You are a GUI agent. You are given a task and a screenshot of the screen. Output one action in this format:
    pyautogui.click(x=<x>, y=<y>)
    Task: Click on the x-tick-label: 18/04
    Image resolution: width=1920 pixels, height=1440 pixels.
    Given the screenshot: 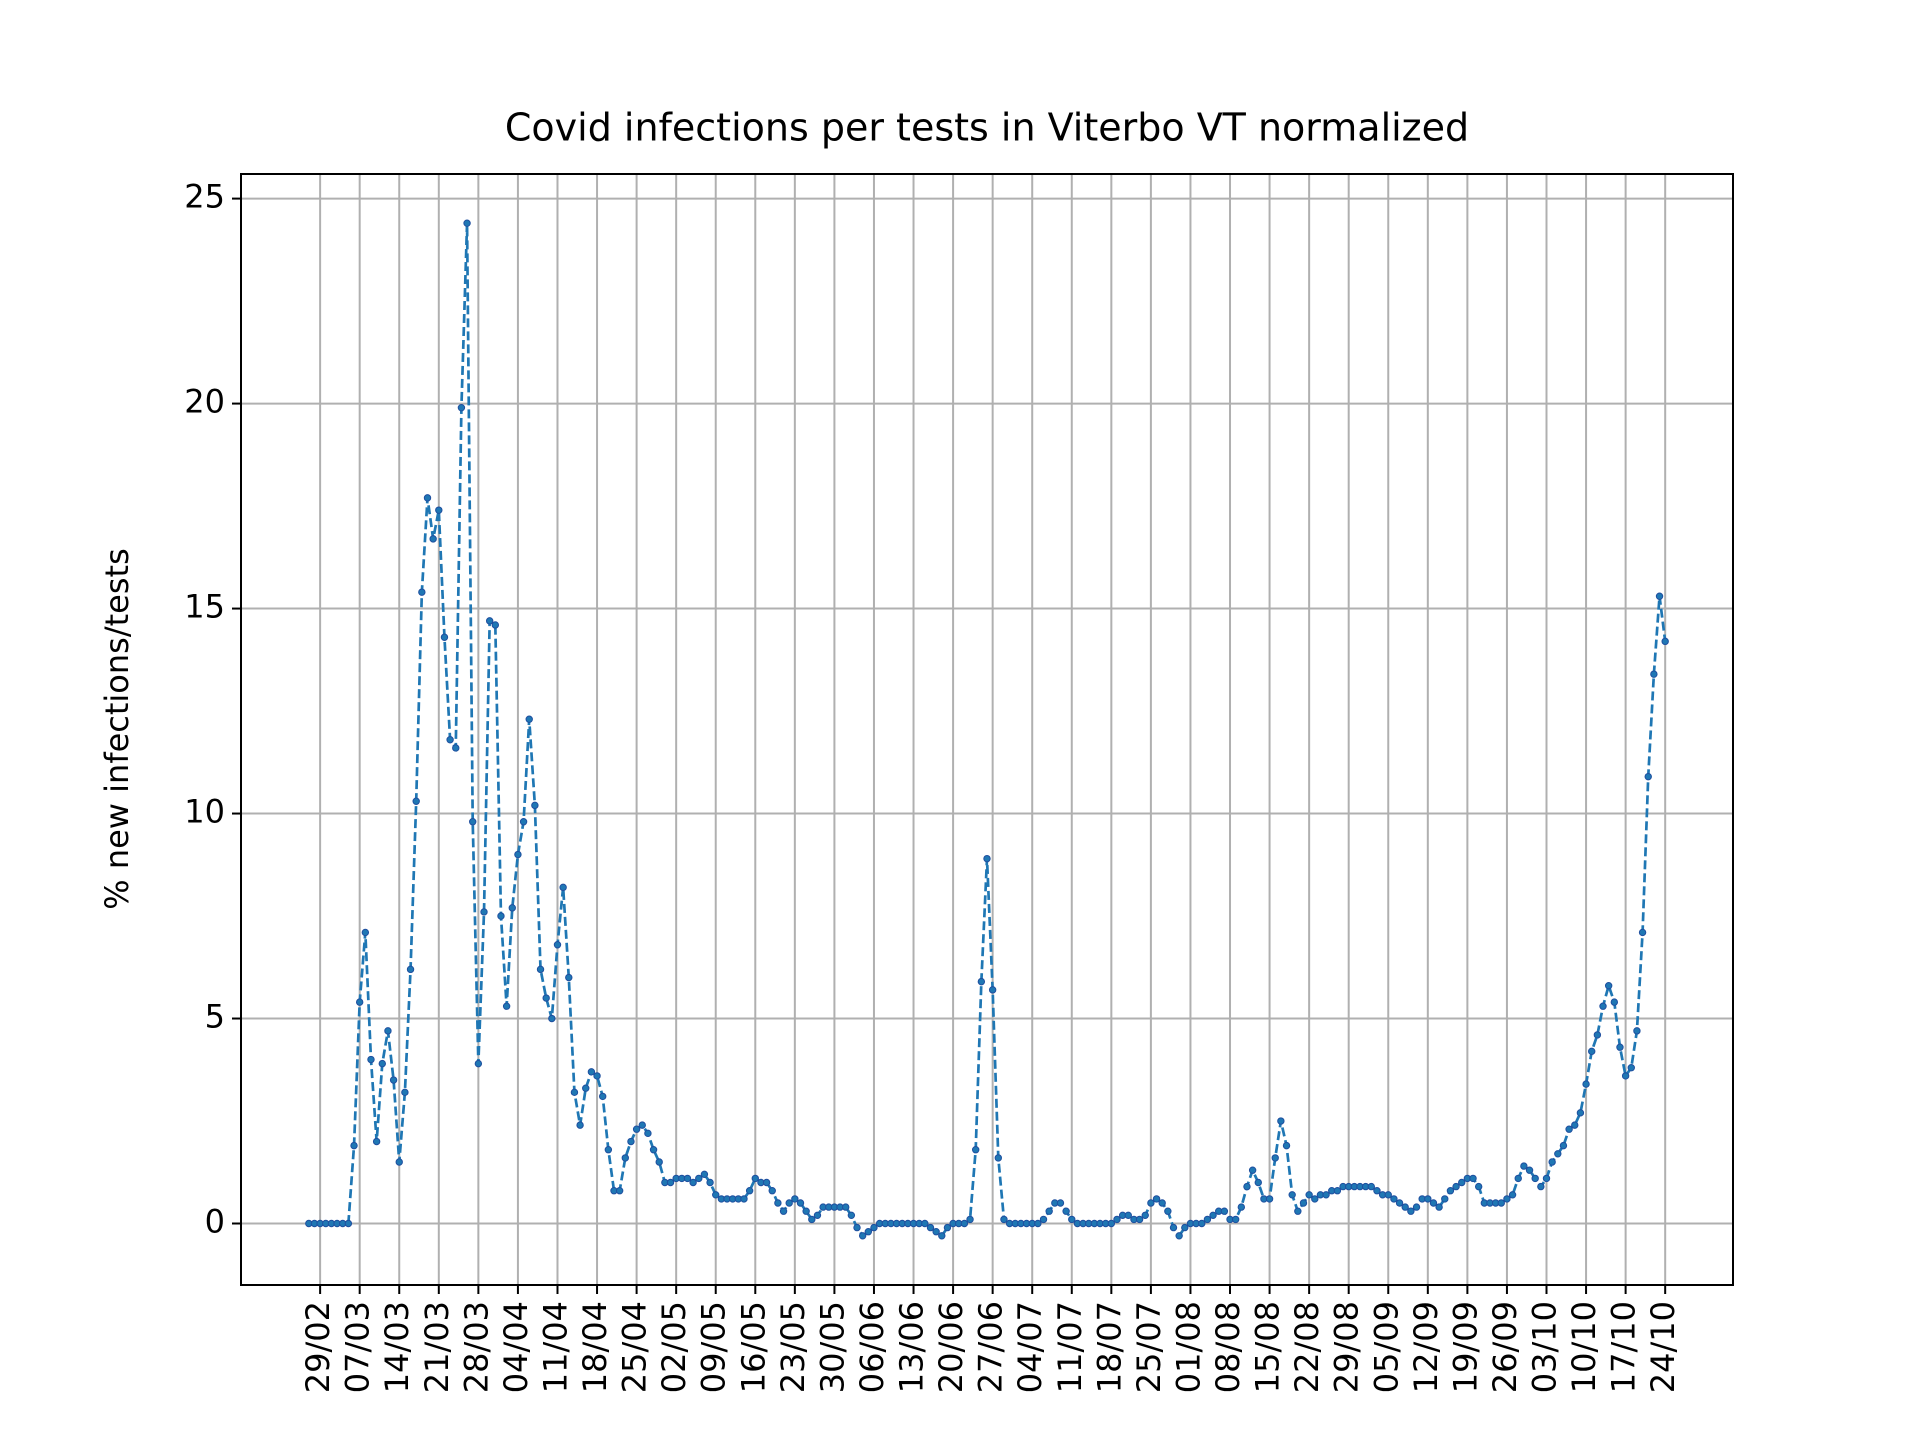 What is the action you would take?
    pyautogui.click(x=595, y=1347)
    